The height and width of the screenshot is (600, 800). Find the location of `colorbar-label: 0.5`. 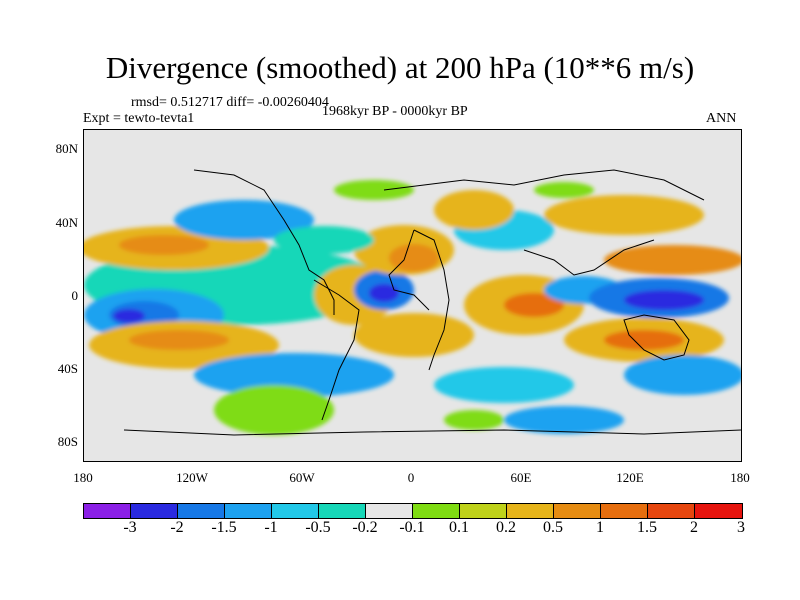

colorbar-label: 0.5 is located at coordinates (553, 527).